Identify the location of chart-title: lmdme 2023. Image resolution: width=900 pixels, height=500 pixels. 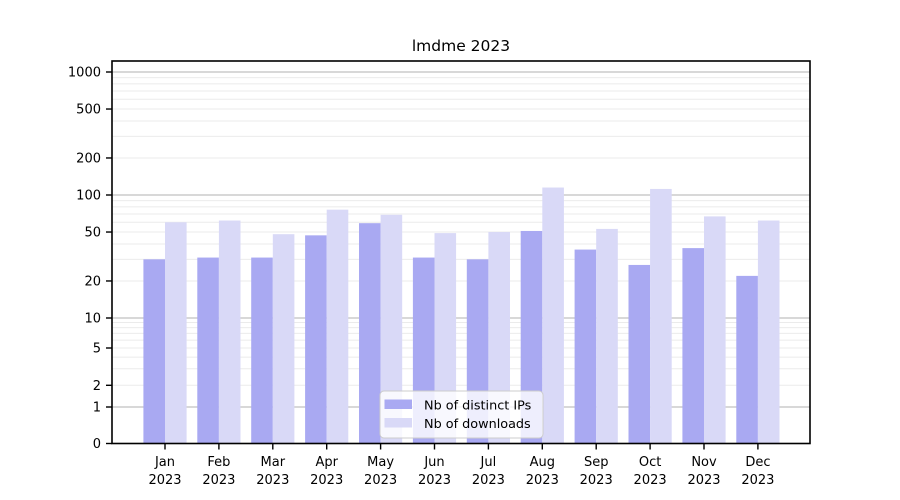
(461, 46).